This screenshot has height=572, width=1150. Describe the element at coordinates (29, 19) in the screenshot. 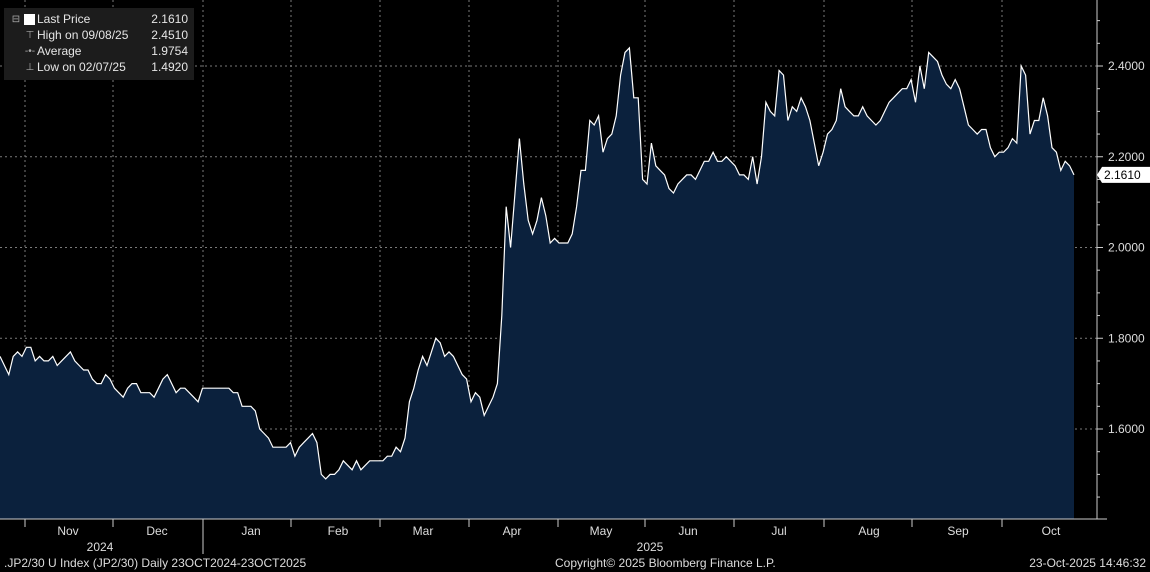

I see `last-price-swatch` at that location.